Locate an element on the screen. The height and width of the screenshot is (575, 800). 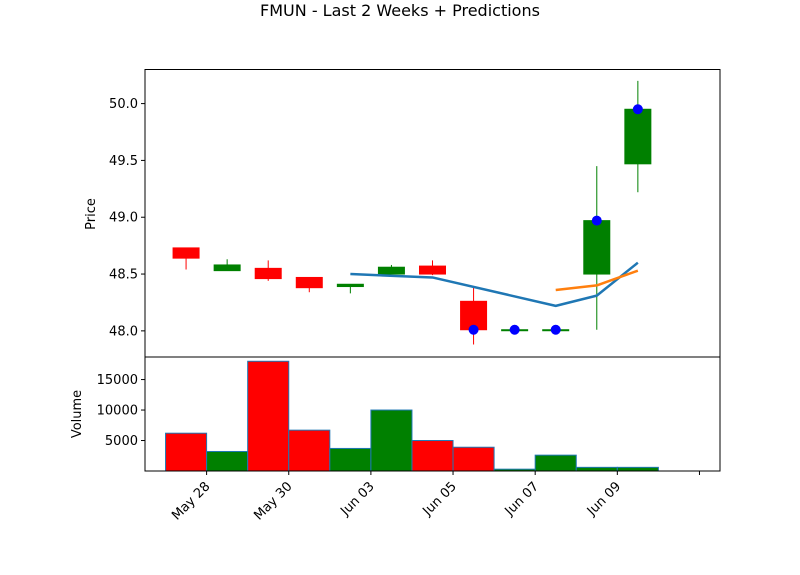
price-y-tick-label: 48.5 is located at coordinates (123, 275).